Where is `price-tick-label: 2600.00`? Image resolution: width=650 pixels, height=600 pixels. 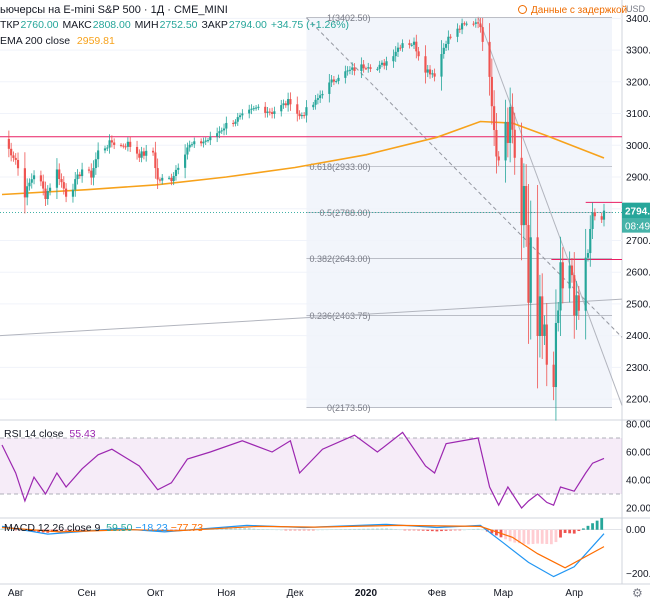
price-tick-label: 2600.00 is located at coordinates (638, 273).